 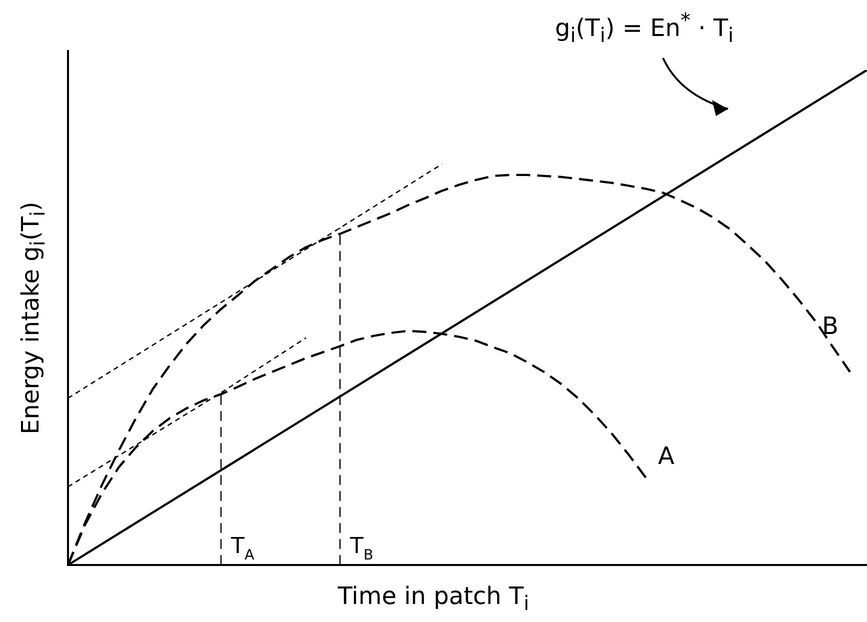 What do you see at coordinates (830, 326) in the screenshot?
I see `series-label: B` at bounding box center [830, 326].